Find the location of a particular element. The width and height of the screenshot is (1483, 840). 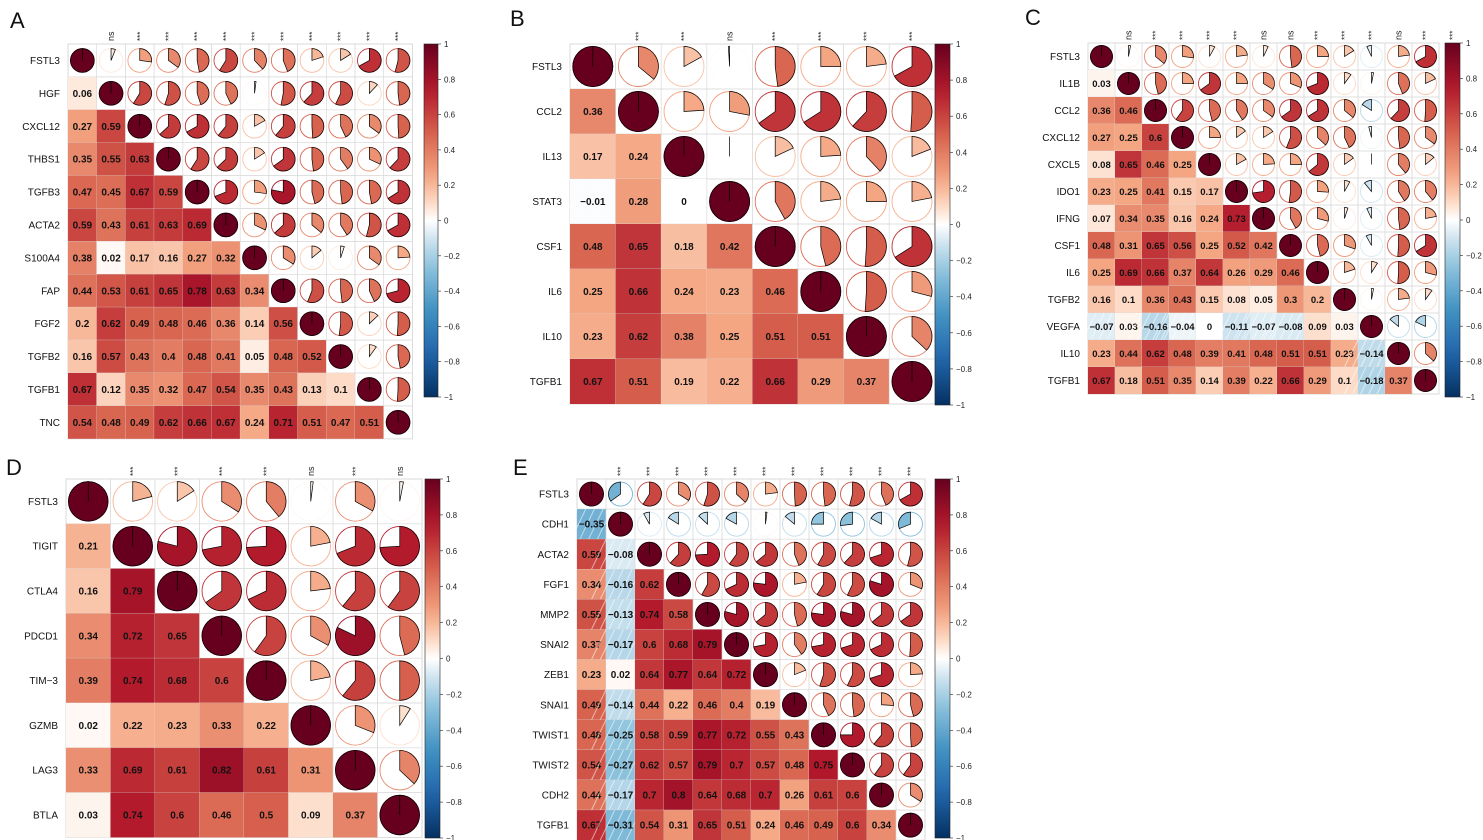

corr-value-c-3-2: 0.6 is located at coordinates (1155, 138).